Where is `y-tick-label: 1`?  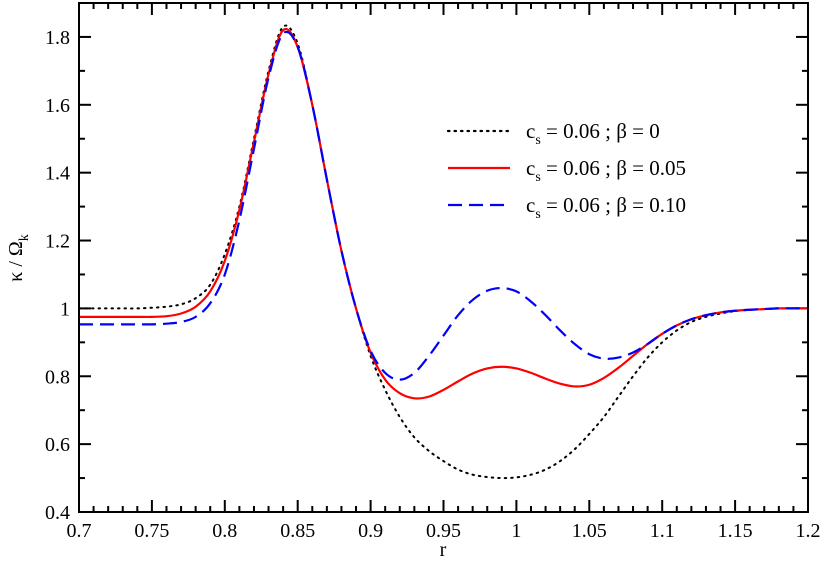
y-tick-label: 1 is located at coordinates (65, 309).